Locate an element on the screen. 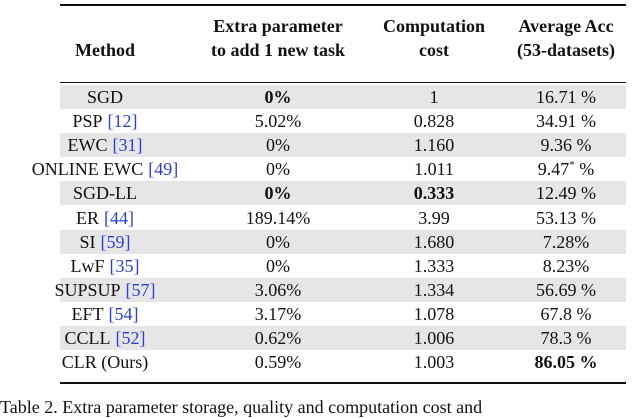  cost-cell: 1.160 is located at coordinates (434, 145).